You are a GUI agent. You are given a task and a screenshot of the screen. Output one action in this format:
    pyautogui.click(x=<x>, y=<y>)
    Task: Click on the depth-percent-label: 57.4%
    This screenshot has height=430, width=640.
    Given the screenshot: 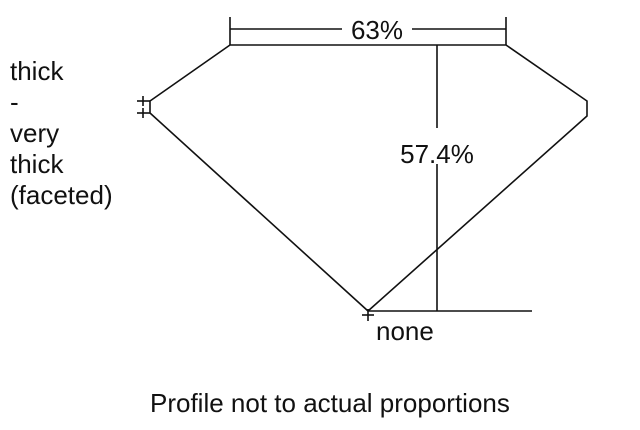 What is the action you would take?
    pyautogui.click(x=437, y=154)
    